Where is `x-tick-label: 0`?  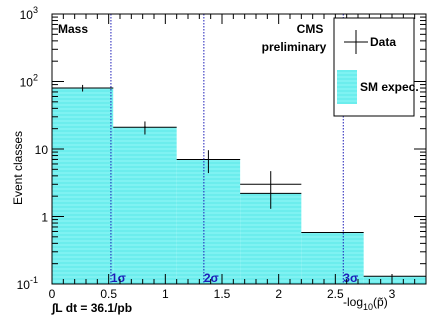 x-tick-label: 0 is located at coordinates (52, 294).